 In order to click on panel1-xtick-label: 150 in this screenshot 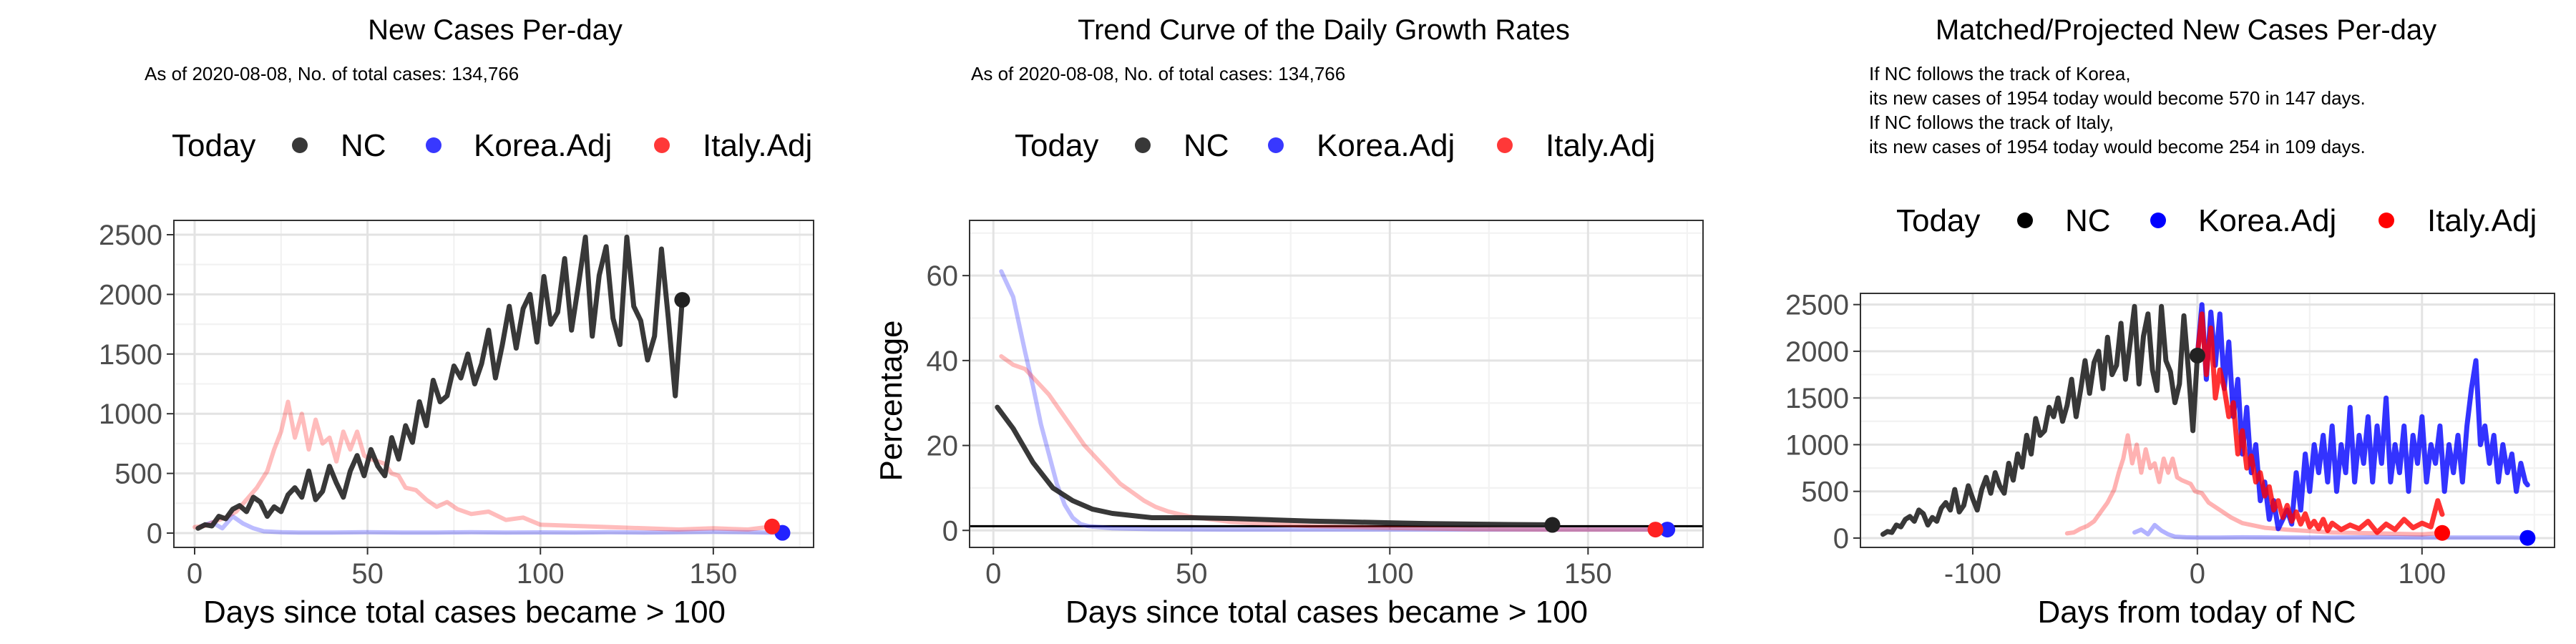, I will do `click(713, 574)`.